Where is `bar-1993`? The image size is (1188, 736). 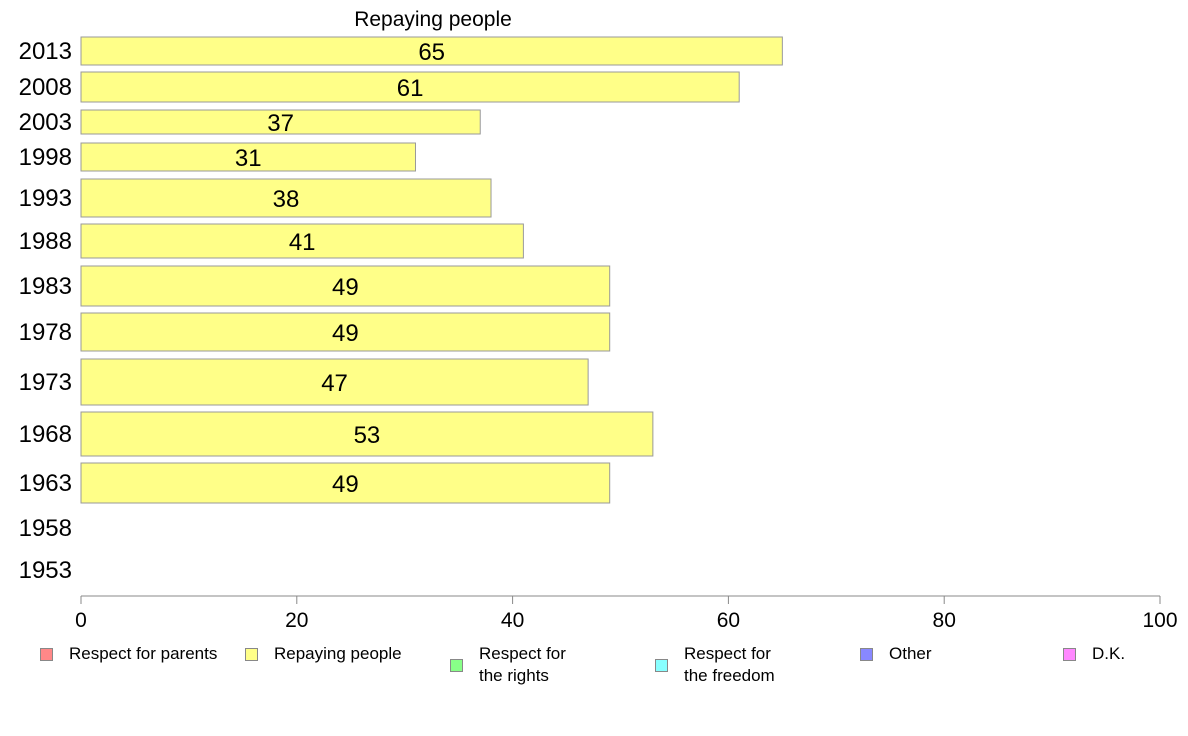
bar-1993 is located at coordinates (286, 198).